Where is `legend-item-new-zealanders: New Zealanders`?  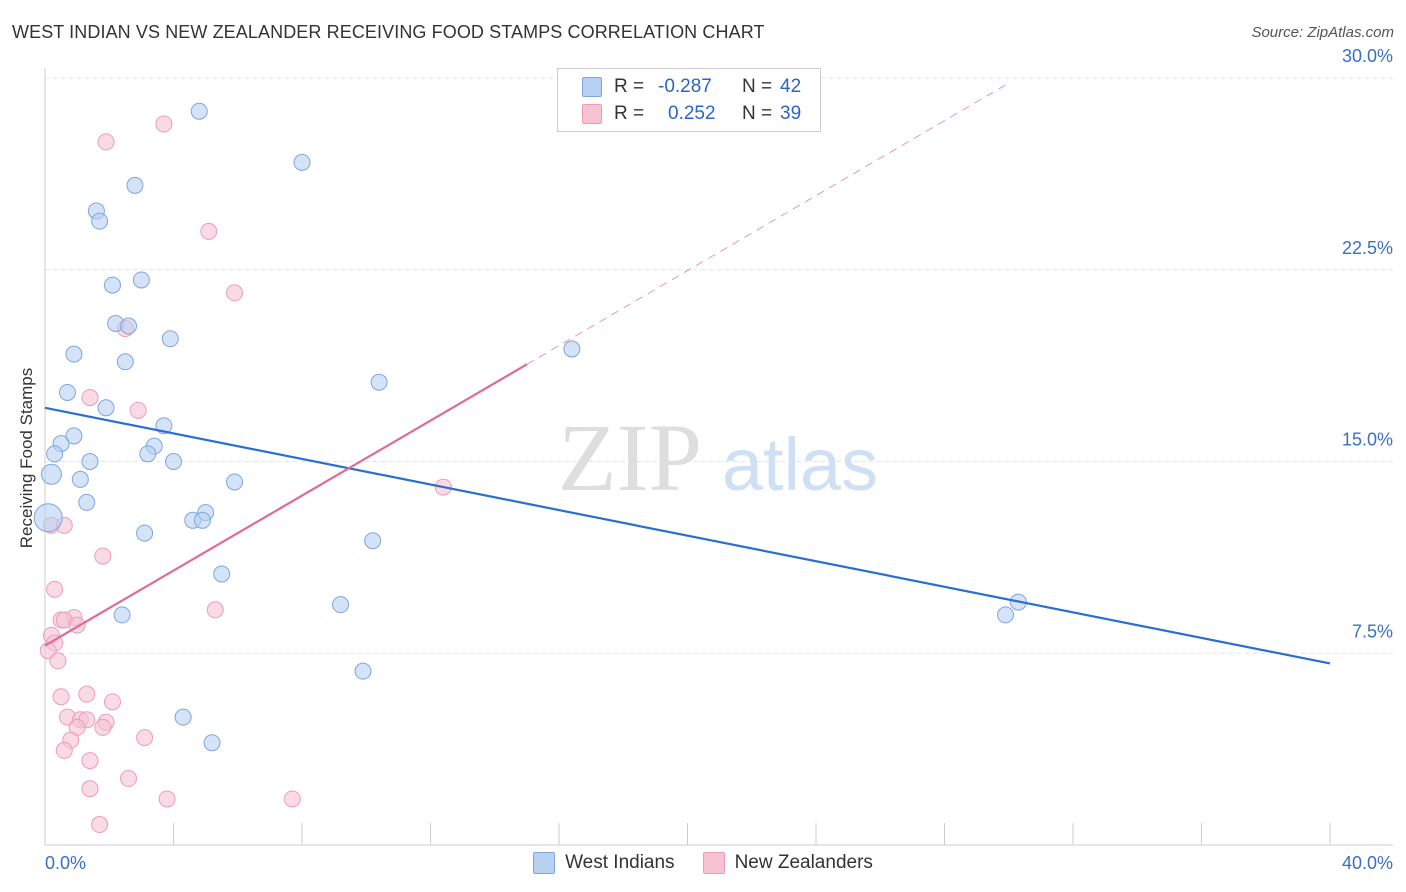
legend-item-new-zealanders: New Zealanders is located at coordinates (787, 863).